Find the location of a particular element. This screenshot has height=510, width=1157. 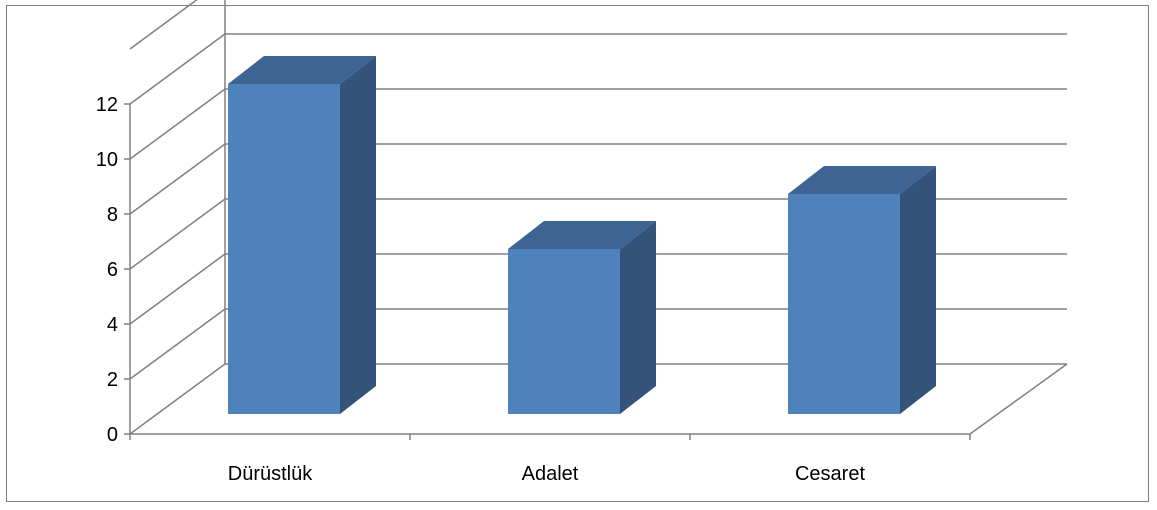

y-tick-label: 8 is located at coordinates (112, 215).